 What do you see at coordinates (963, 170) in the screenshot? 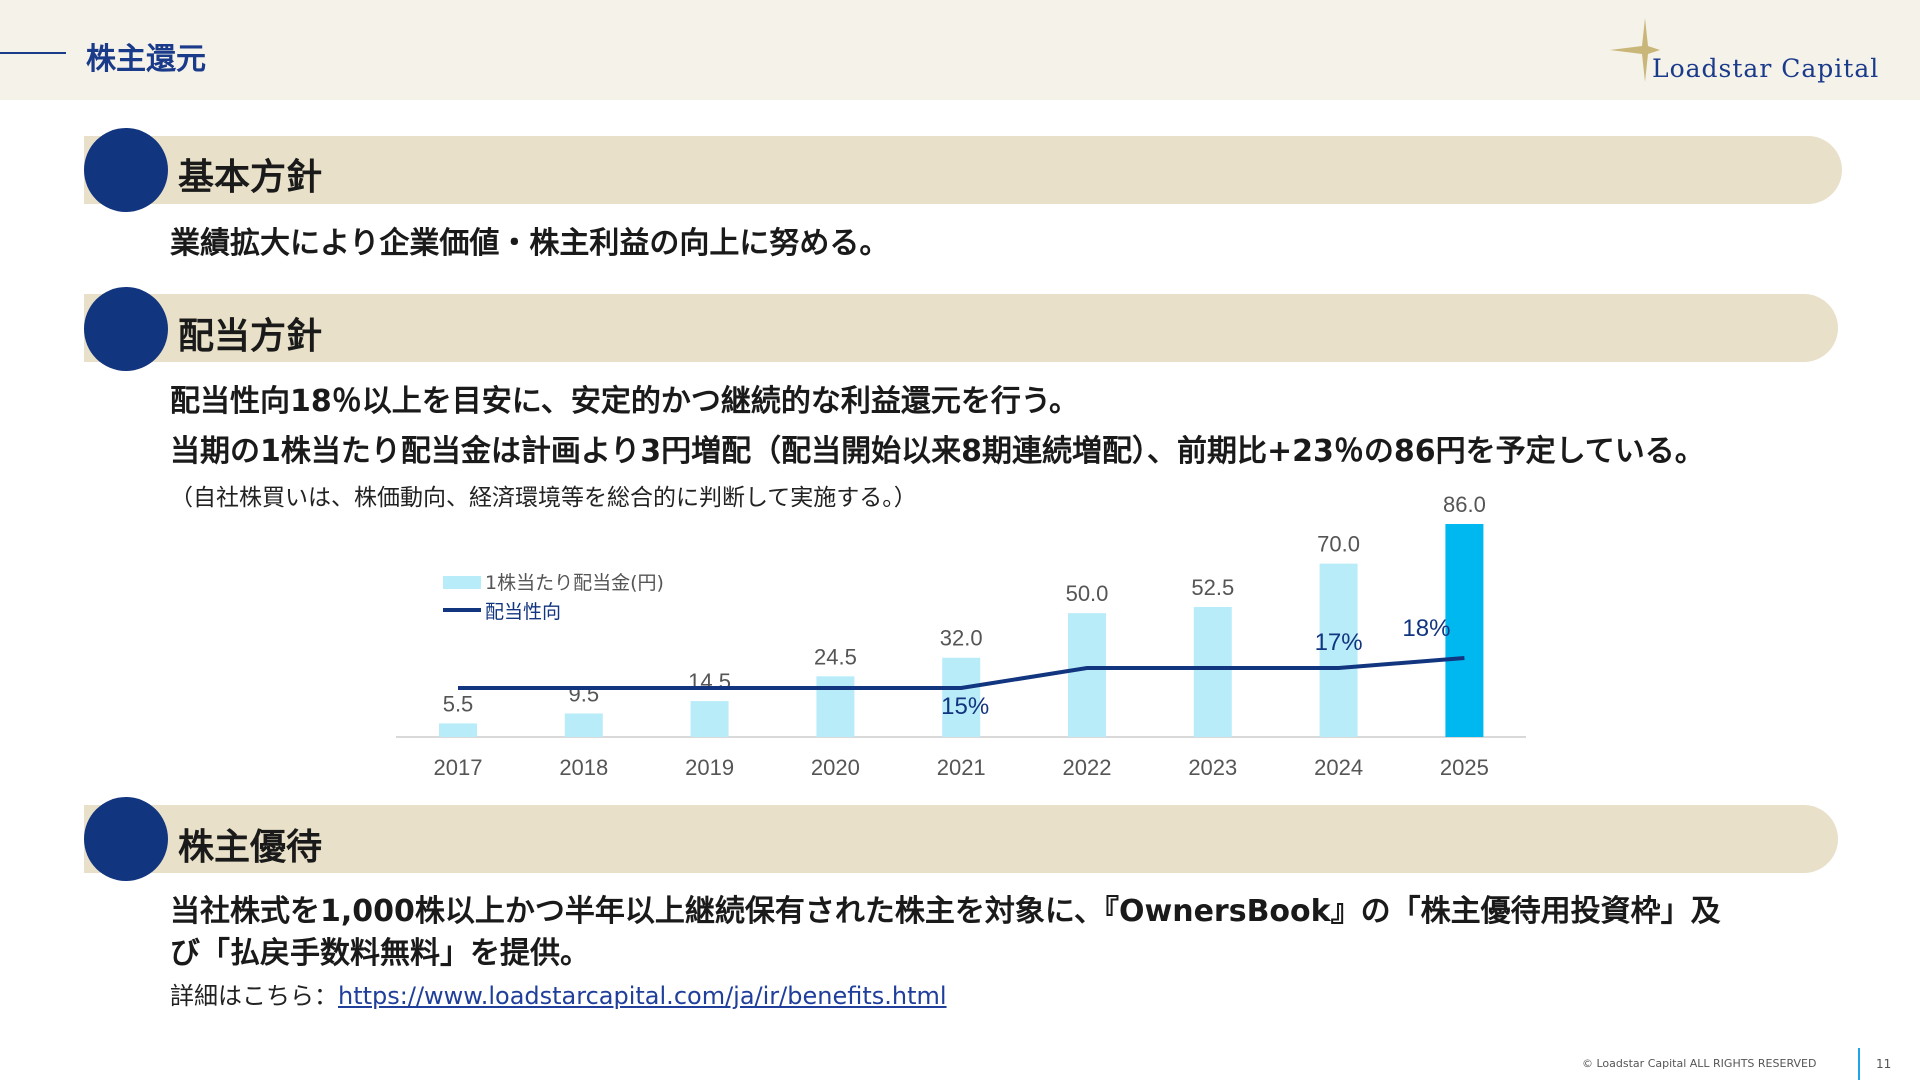
I see `section-bar-basic` at bounding box center [963, 170].